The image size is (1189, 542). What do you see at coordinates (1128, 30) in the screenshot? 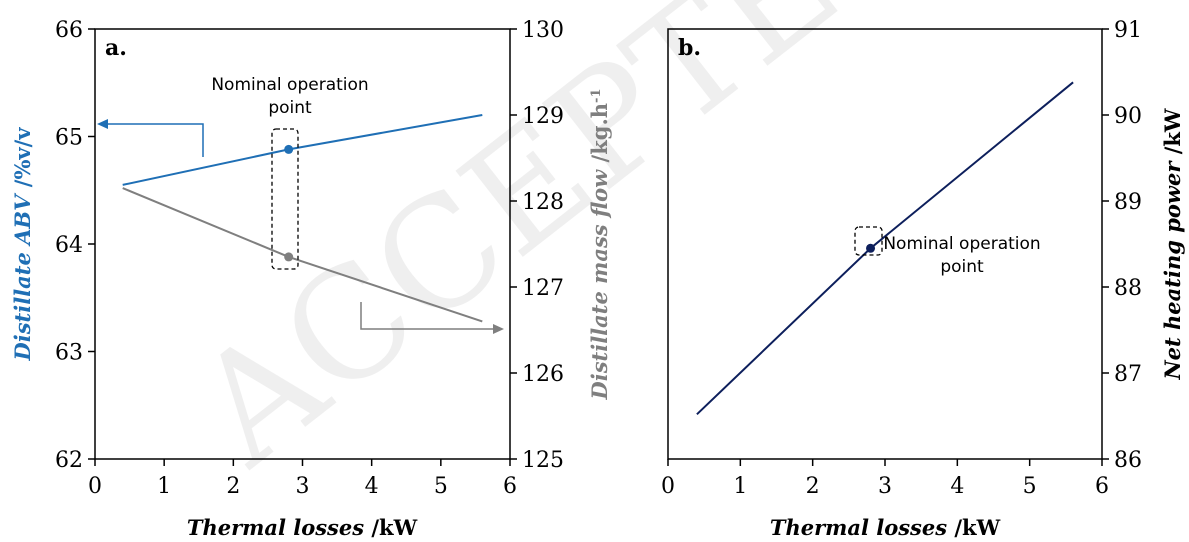
I see `y-tick-label-right-b: 91` at bounding box center [1128, 30].